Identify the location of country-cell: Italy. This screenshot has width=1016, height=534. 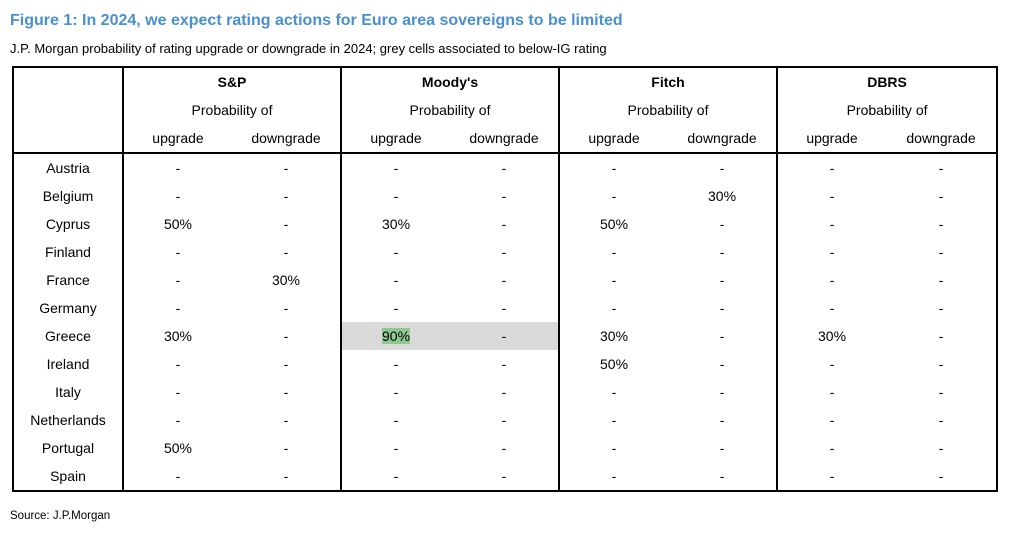
(68, 392).